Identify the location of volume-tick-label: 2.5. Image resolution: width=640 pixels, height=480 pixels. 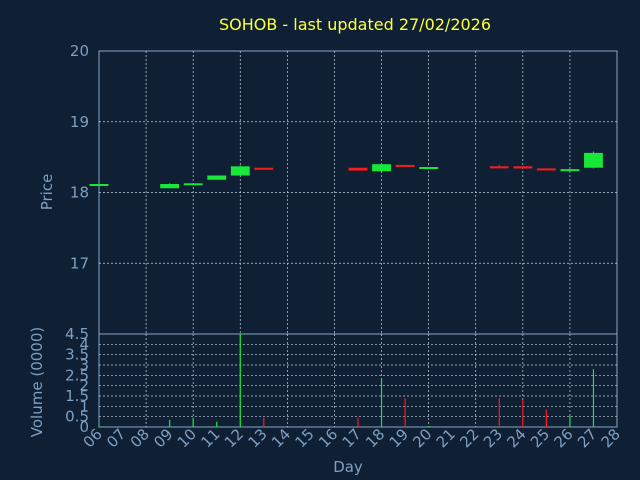
(77, 375).